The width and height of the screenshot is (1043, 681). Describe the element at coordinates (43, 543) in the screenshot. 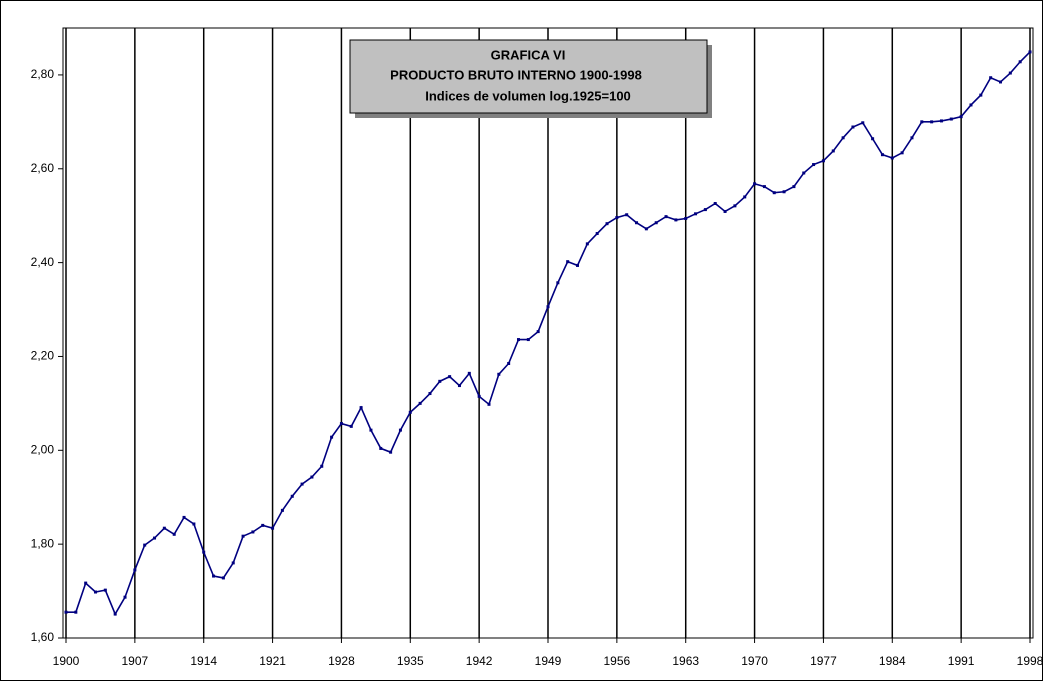

I see `y-tick-label: 1,80` at that location.